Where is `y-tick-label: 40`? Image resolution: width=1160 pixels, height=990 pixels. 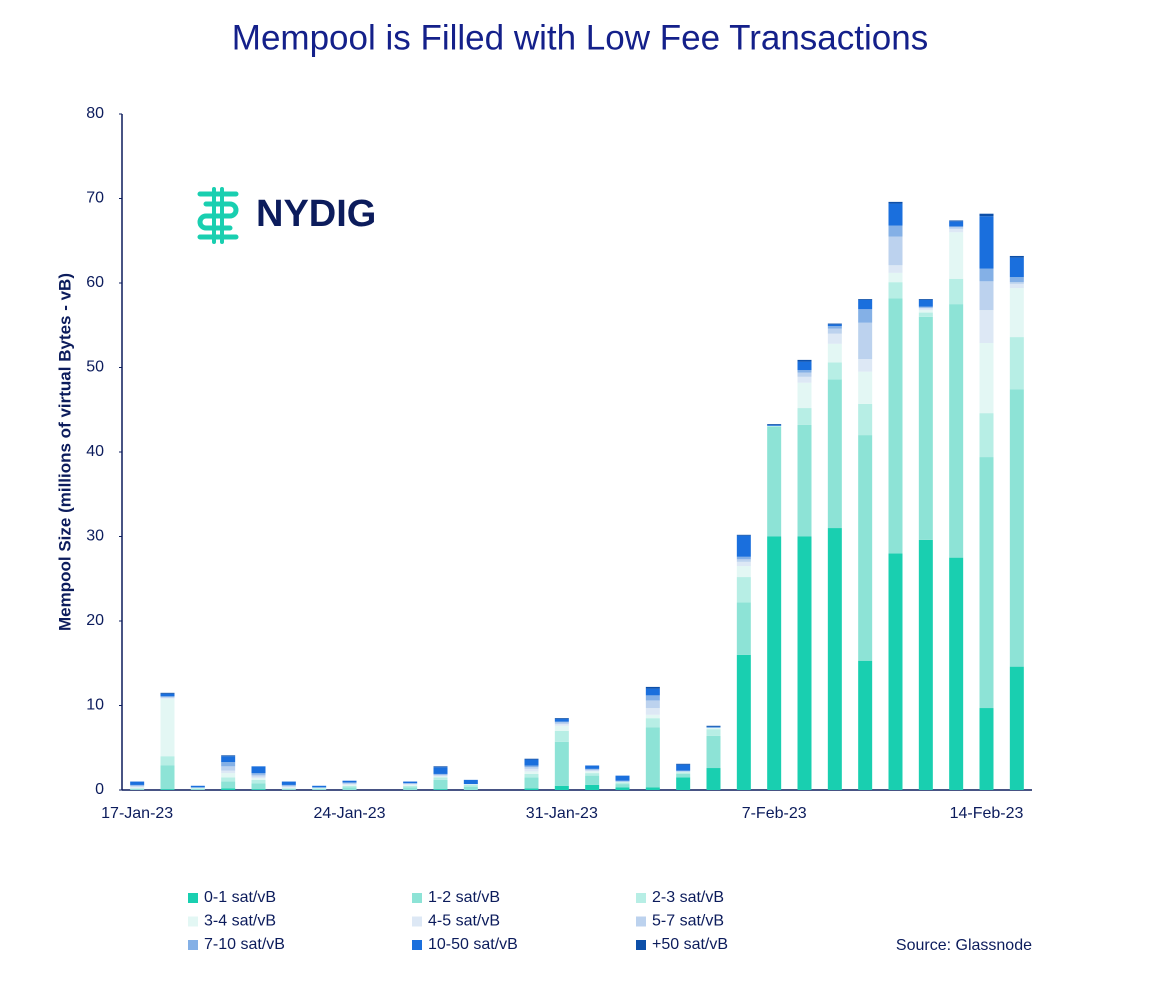 y-tick-label: 40 is located at coordinates (95, 451).